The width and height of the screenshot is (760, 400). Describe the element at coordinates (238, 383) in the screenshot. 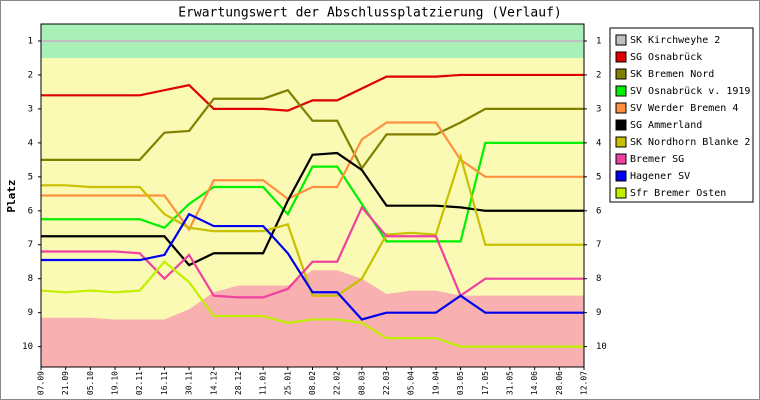

I see `x-tick-label: 28.12` at that location.